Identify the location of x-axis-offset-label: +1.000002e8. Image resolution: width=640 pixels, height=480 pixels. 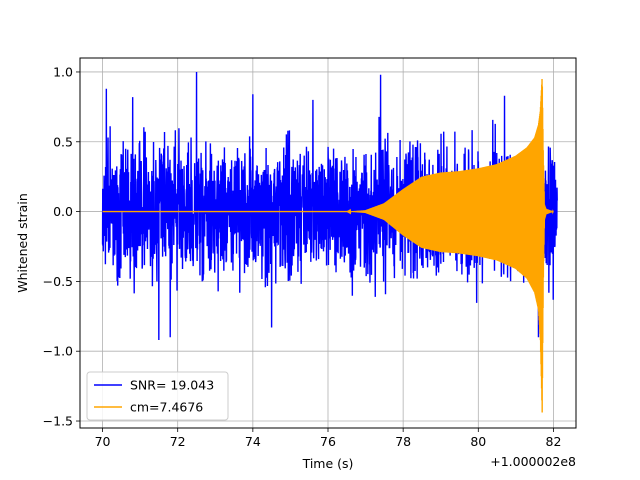
(533, 461).